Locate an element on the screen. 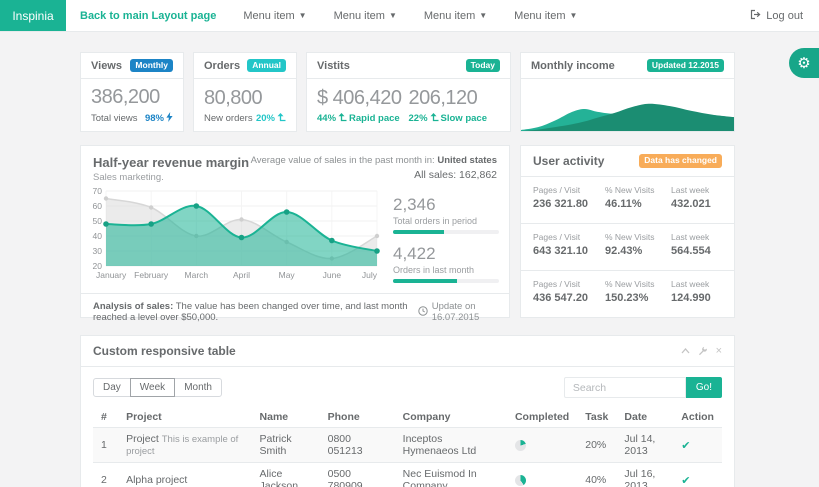  activity-cell: % New Visits 150.23% is located at coordinates (630, 291).